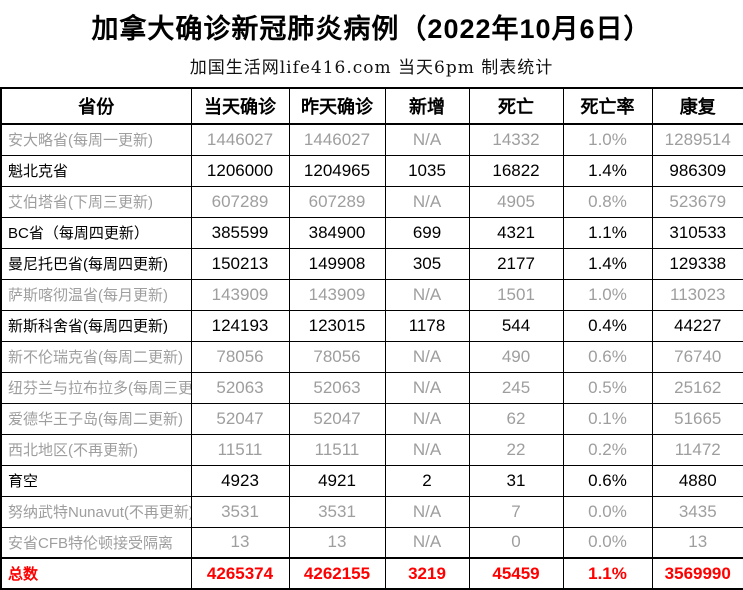  Describe the element at coordinates (371, 68) in the screenshot. I see `page-subtitle: 加国生活网life416.com 当天6pm 制表统计` at that location.